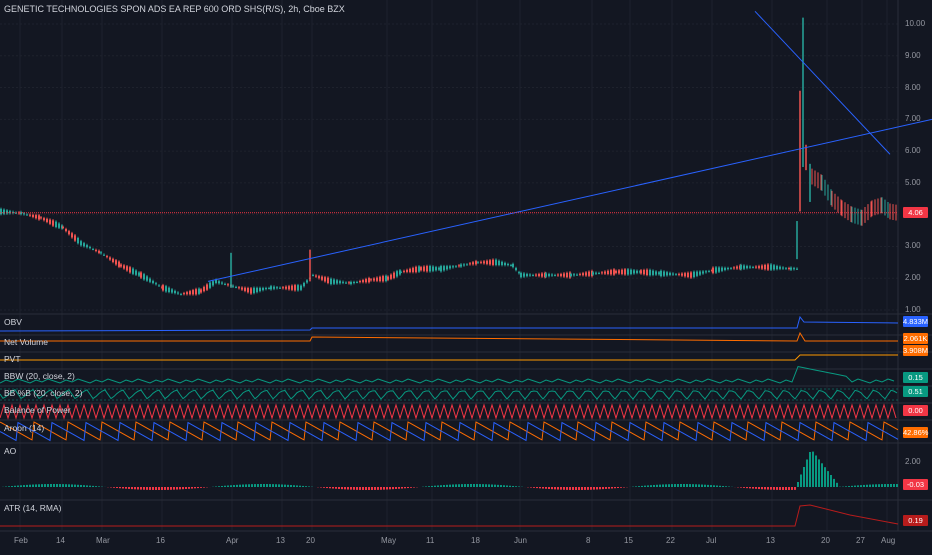 Image resolution: width=932 pixels, height=555 pixels. I want to click on price-axis-tick: 2.00, so click(913, 277).